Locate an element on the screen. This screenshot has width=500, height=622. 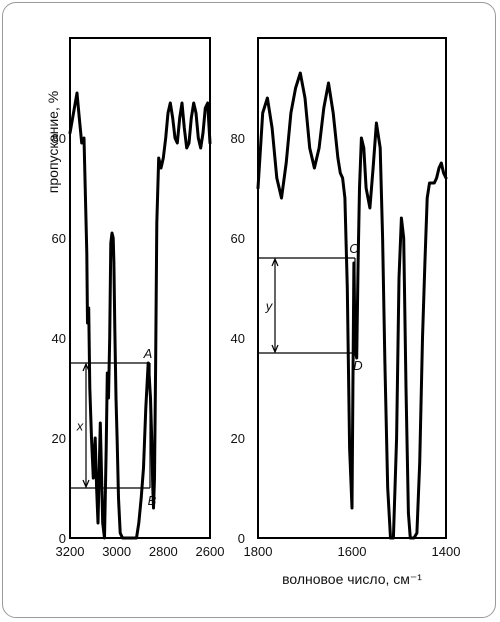
x-tick-label: 3000 is located at coordinates (116, 551).